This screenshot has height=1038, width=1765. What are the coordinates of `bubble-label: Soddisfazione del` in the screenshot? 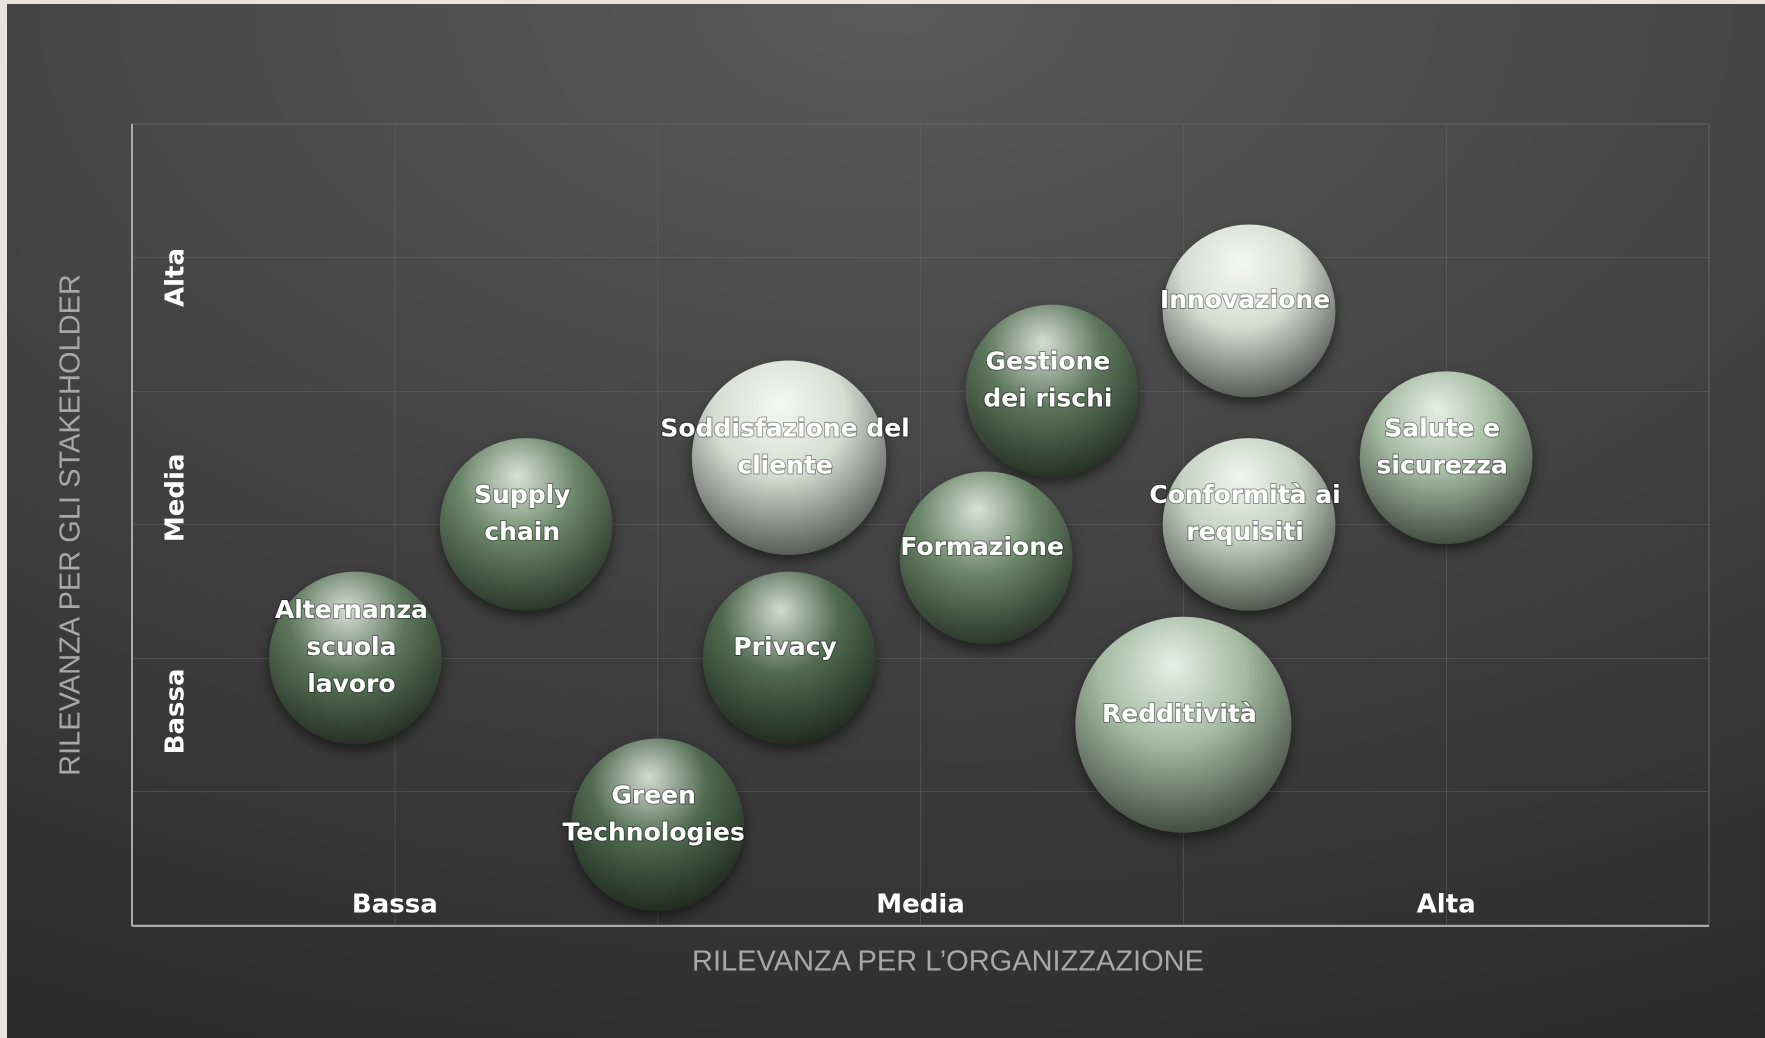 It's located at (784, 427).